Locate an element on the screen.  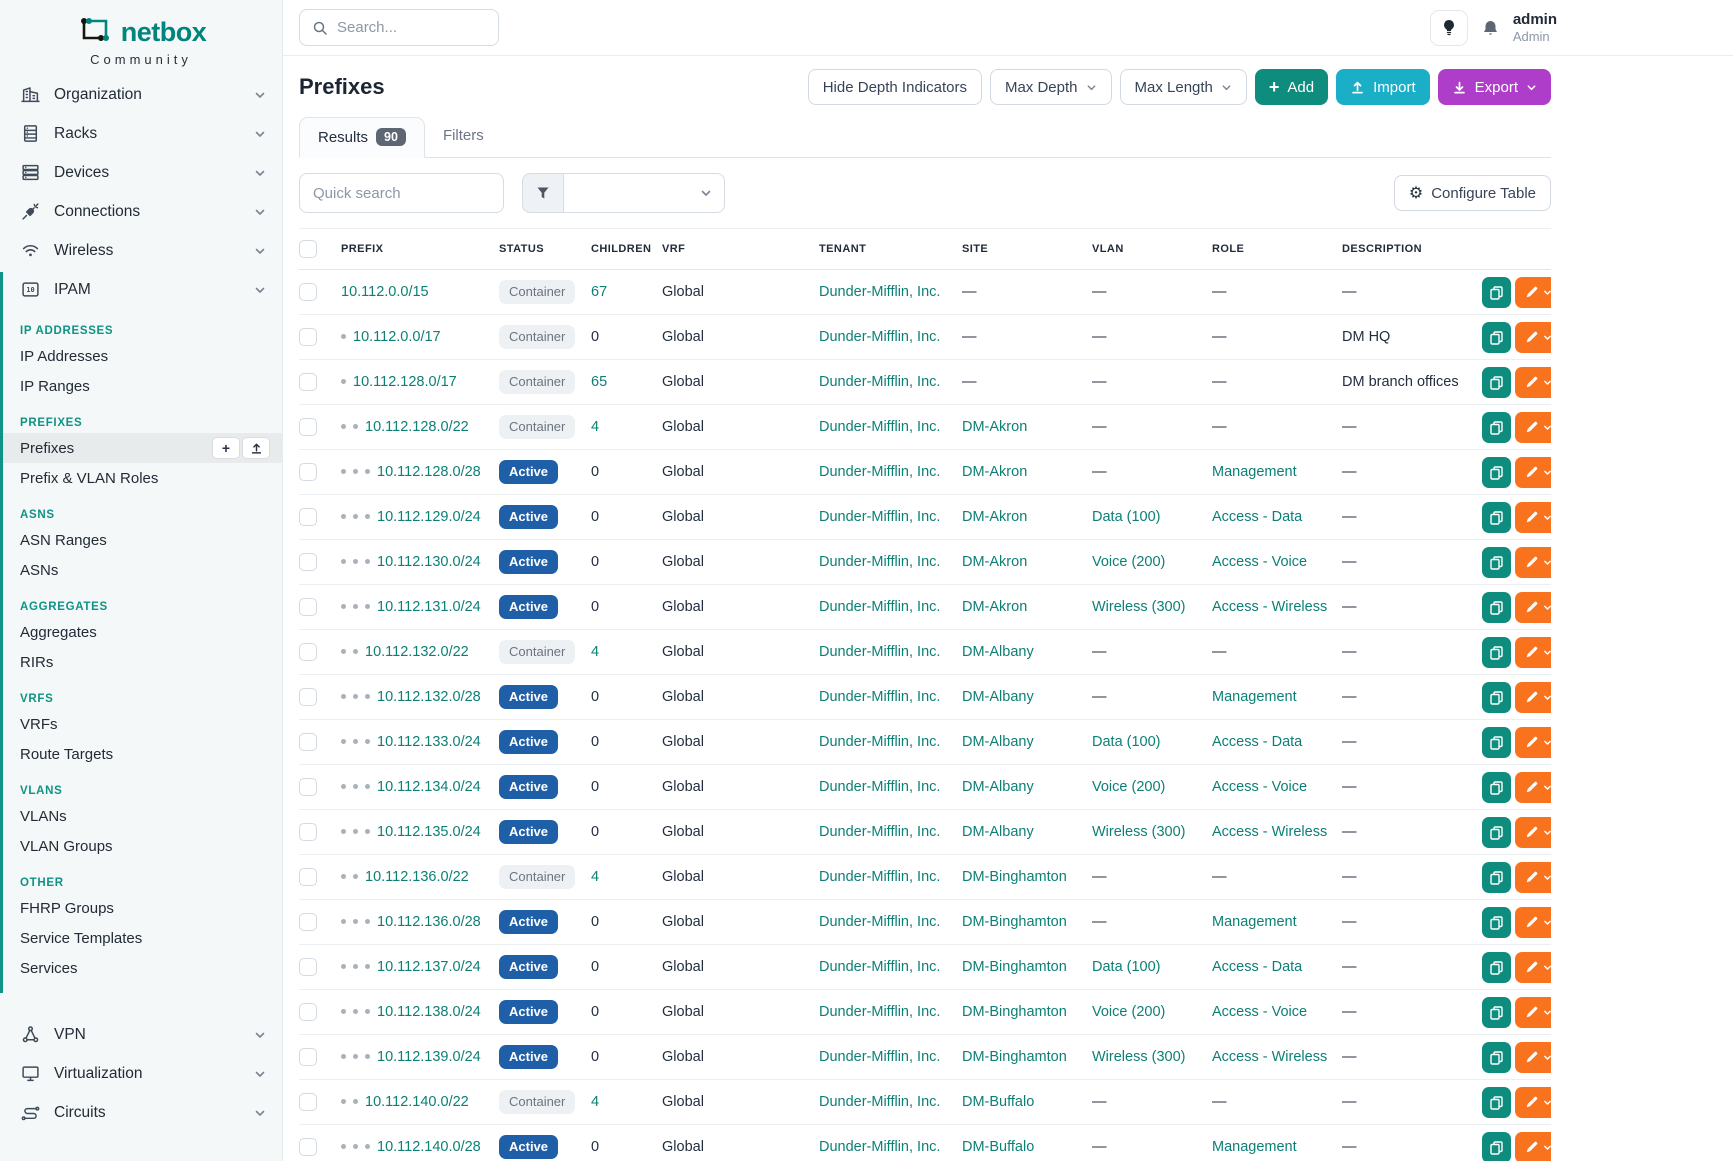
notifications-bell-icon is located at coordinates (1490, 28).